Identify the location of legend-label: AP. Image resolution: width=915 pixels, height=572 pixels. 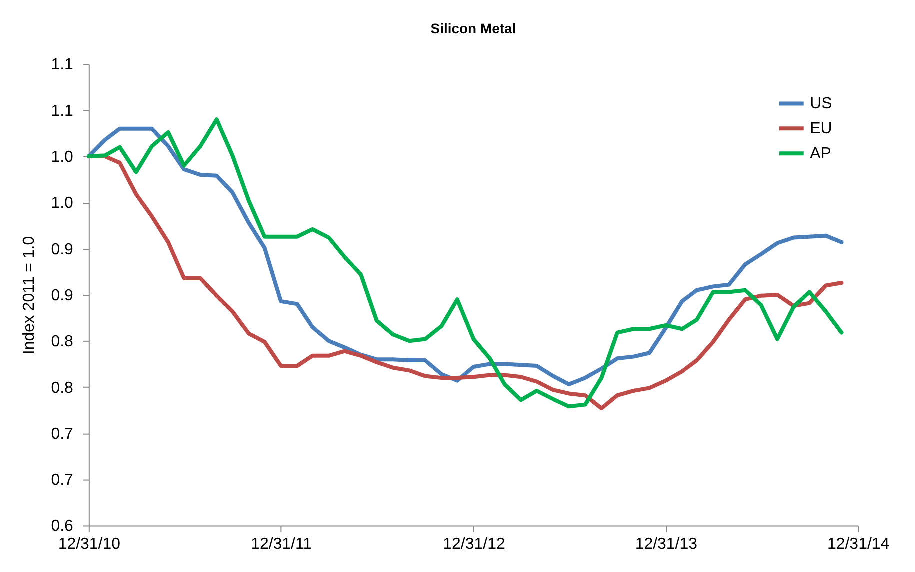
(821, 154).